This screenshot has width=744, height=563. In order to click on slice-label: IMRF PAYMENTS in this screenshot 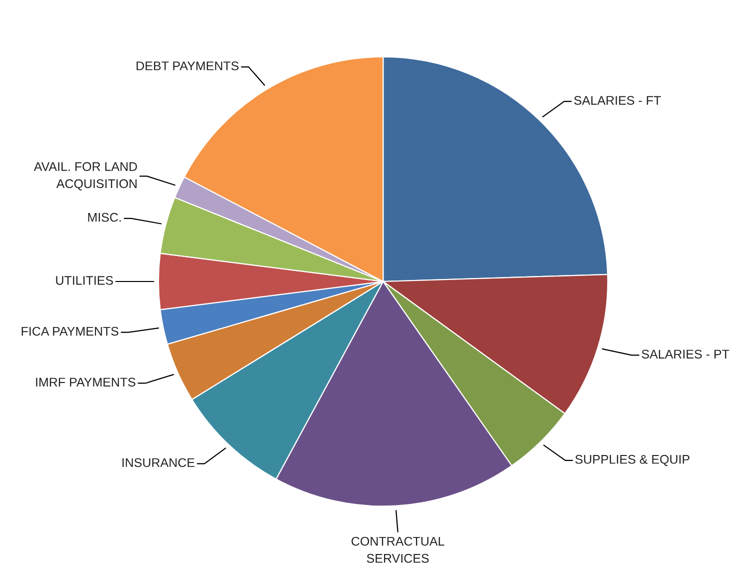, I will do `click(86, 382)`.